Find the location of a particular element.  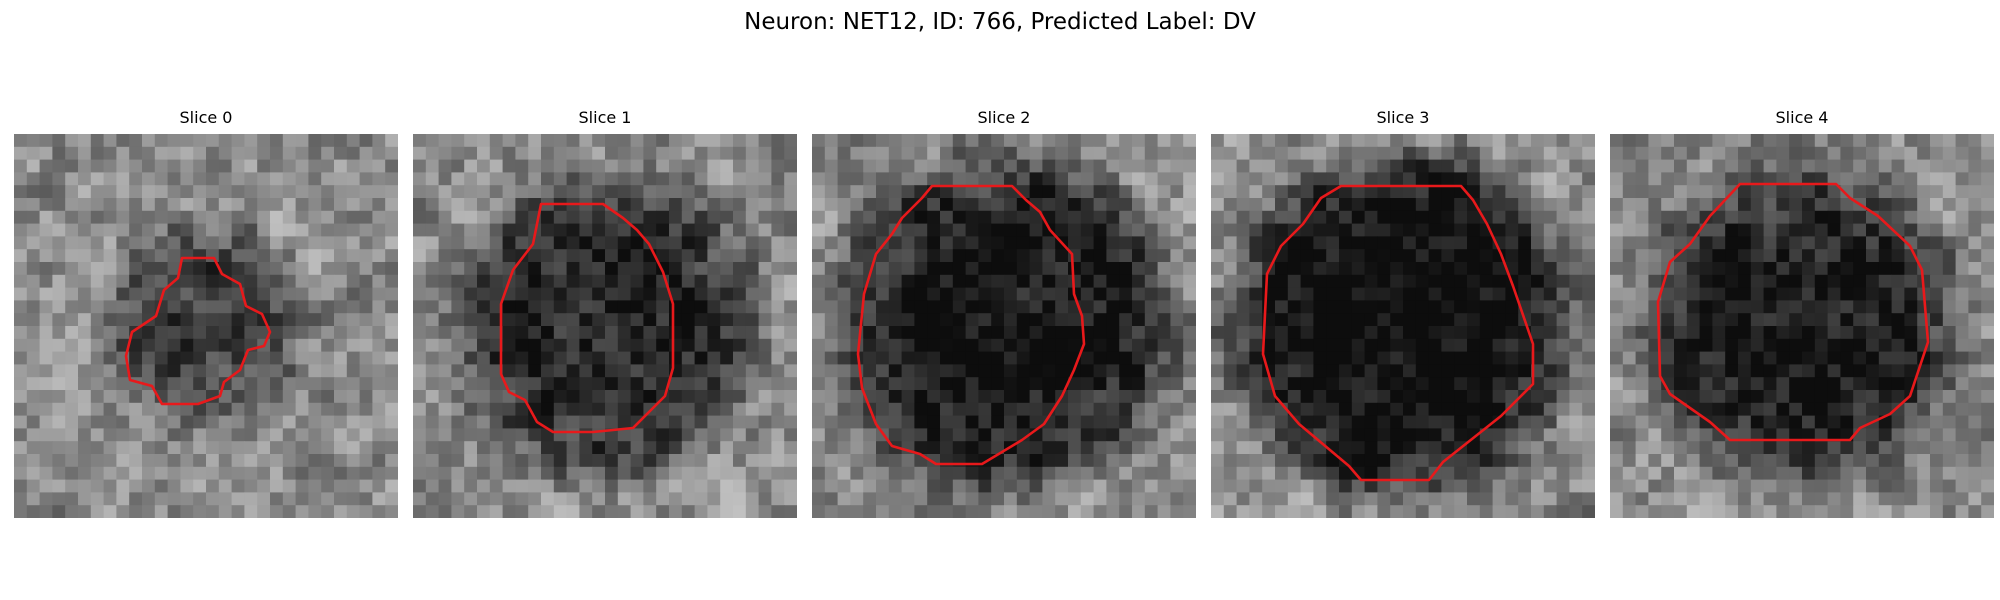

slice-title: Slice 1 is located at coordinates (605, 117).